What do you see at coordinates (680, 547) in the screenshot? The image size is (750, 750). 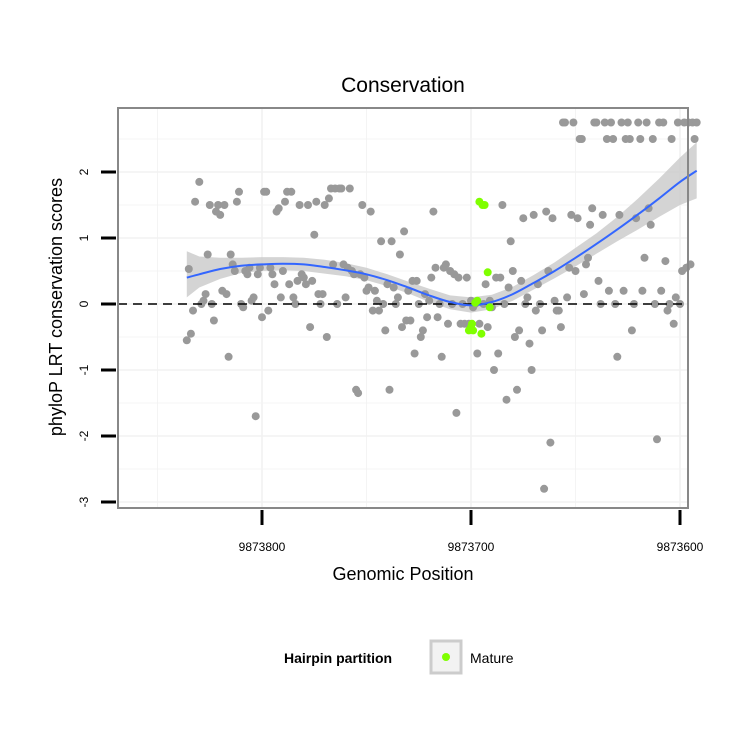 I see `x-tick-label: 9873600` at bounding box center [680, 547].